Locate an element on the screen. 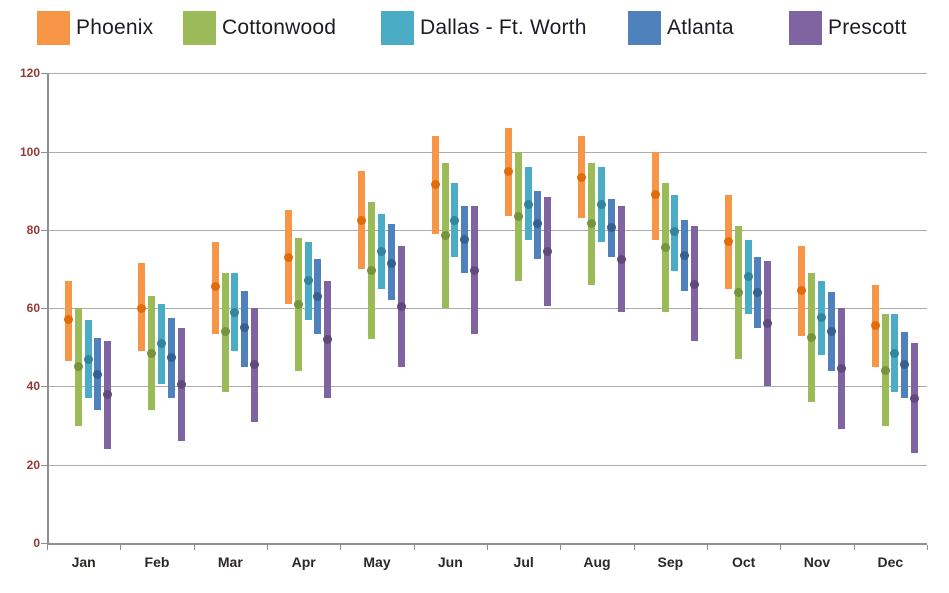 This screenshot has height=593, width=949. legend-label-atlanta: Atlanta is located at coordinates (700, 27).